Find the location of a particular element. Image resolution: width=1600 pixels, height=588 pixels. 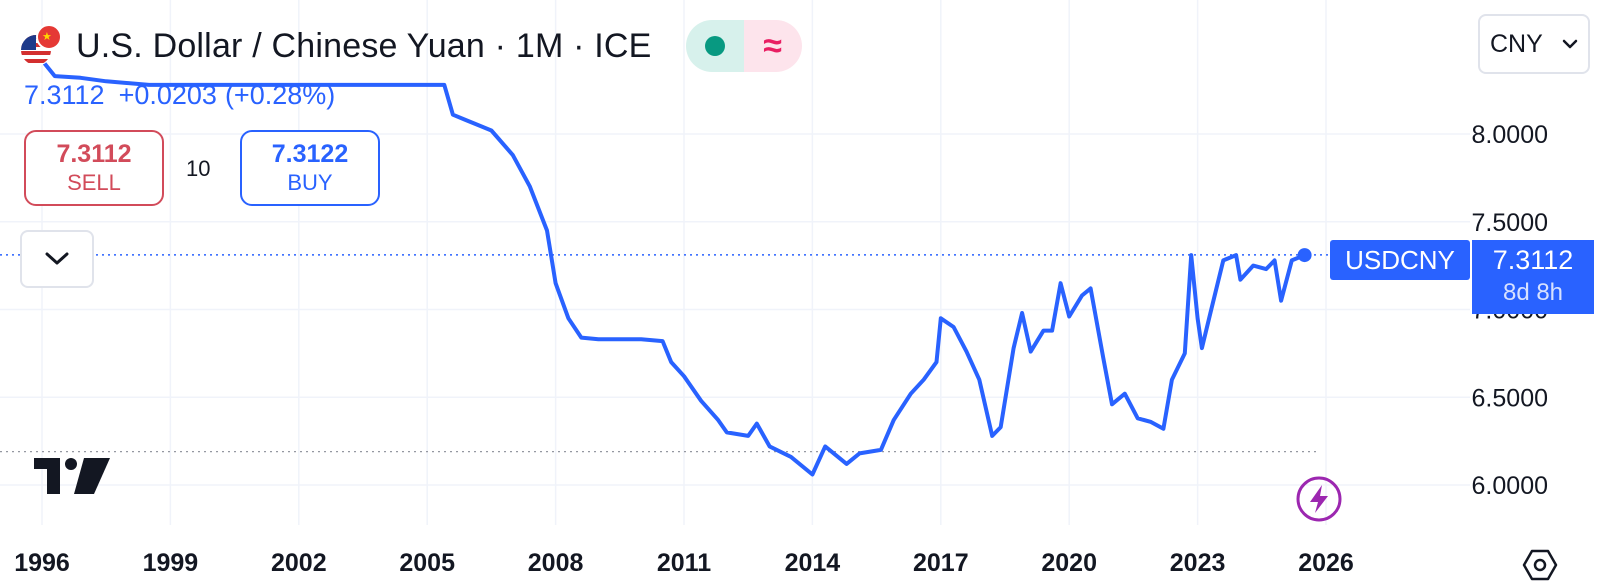

x-tick-label: 1999 is located at coordinates (171, 563).